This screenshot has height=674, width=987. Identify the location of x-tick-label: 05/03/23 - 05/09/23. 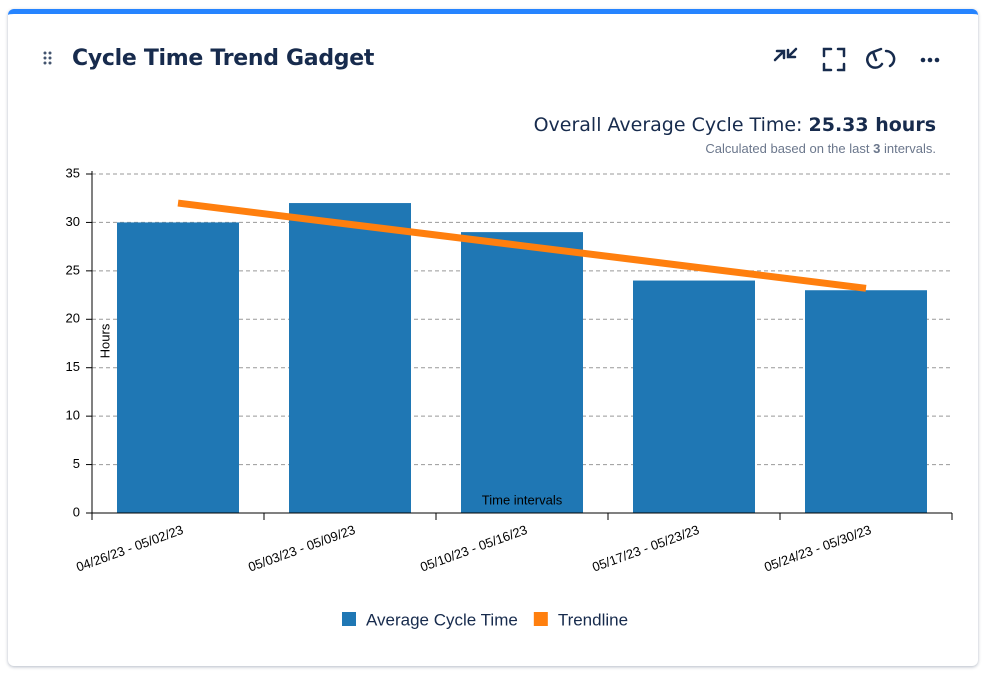
(301, 548).